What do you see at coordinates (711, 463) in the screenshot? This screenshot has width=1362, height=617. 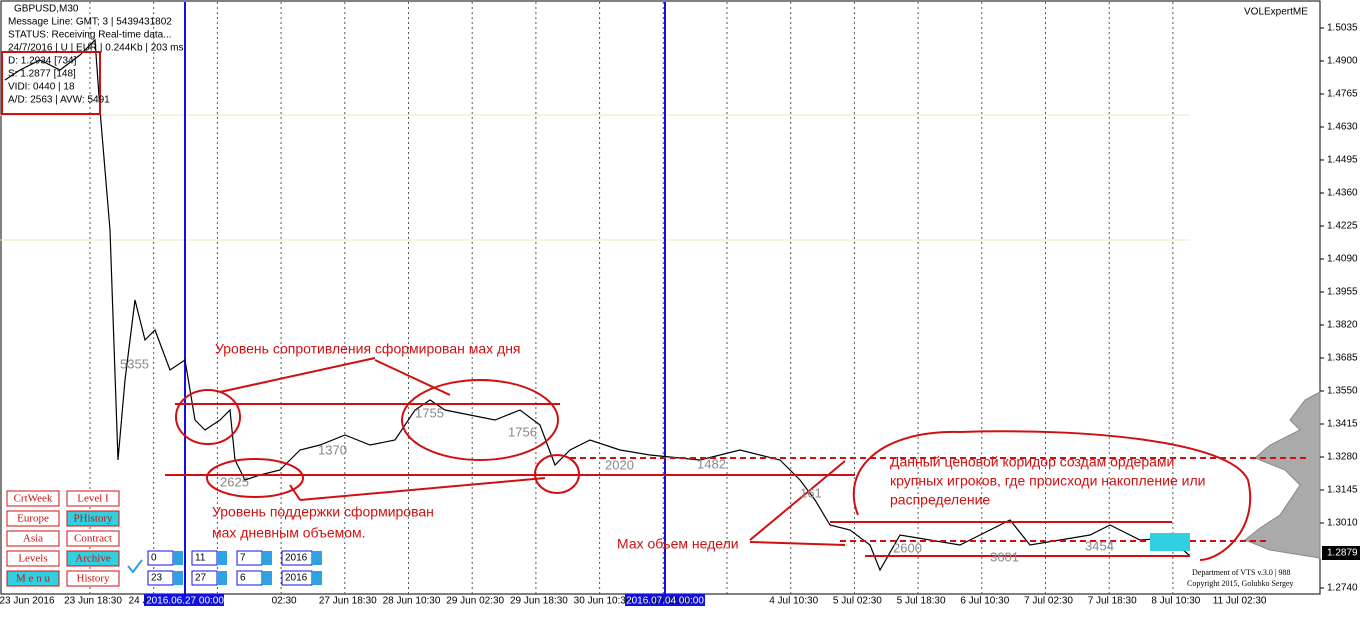 I see `volume-label: 1482` at bounding box center [711, 463].